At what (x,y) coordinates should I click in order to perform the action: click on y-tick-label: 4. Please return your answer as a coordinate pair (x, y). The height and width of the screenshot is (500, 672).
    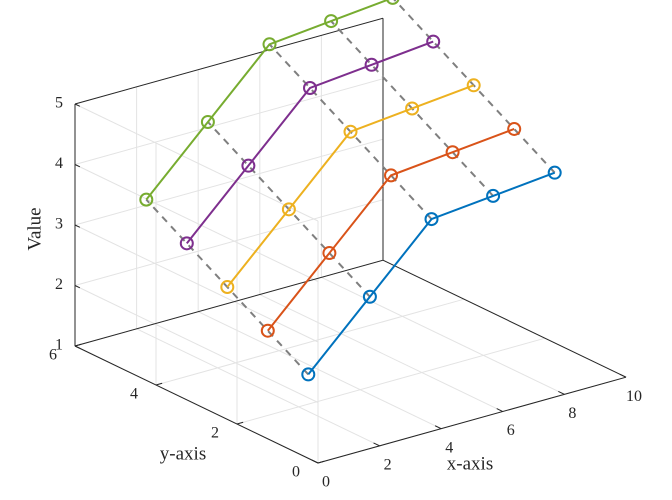
    Looking at the image, I should click on (134, 394).